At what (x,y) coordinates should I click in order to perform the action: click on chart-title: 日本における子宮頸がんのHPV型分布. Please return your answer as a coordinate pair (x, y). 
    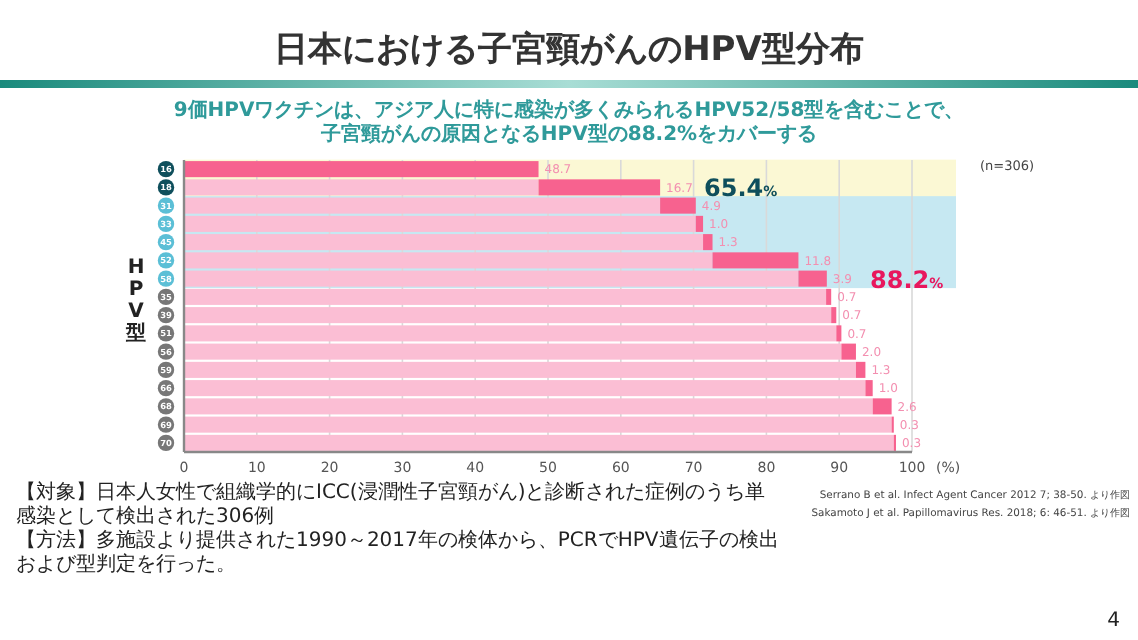
    Looking at the image, I should click on (569, 50).